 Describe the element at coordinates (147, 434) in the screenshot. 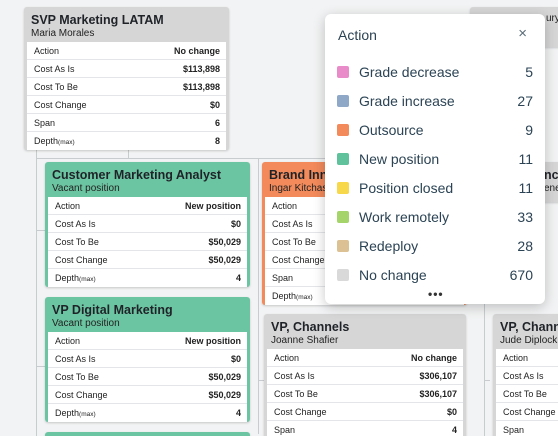

I see `org-card-partial-bottom-left` at that location.